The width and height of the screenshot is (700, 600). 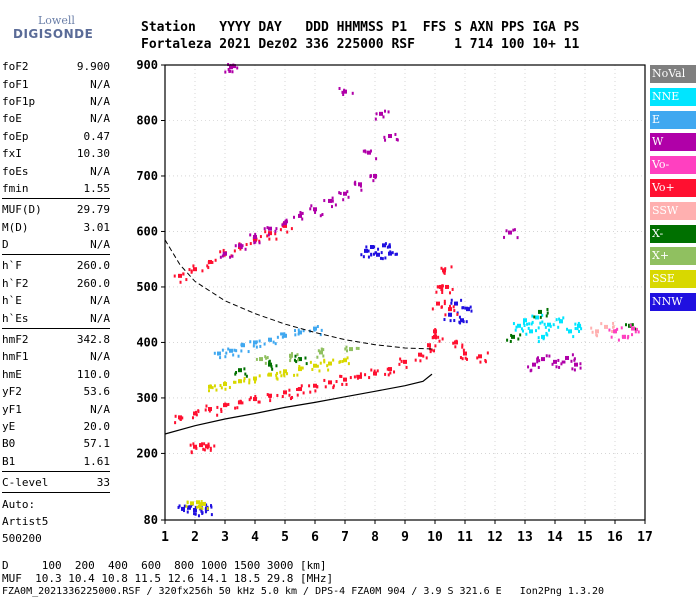 What do you see at coordinates (93, 340) in the screenshot?
I see `param-value: 342.8` at bounding box center [93, 340].